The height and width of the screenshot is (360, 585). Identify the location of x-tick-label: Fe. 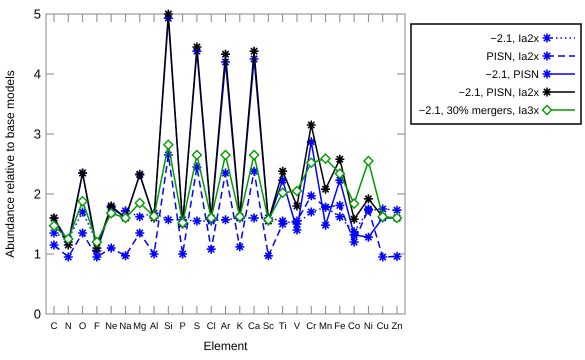
(340, 326).